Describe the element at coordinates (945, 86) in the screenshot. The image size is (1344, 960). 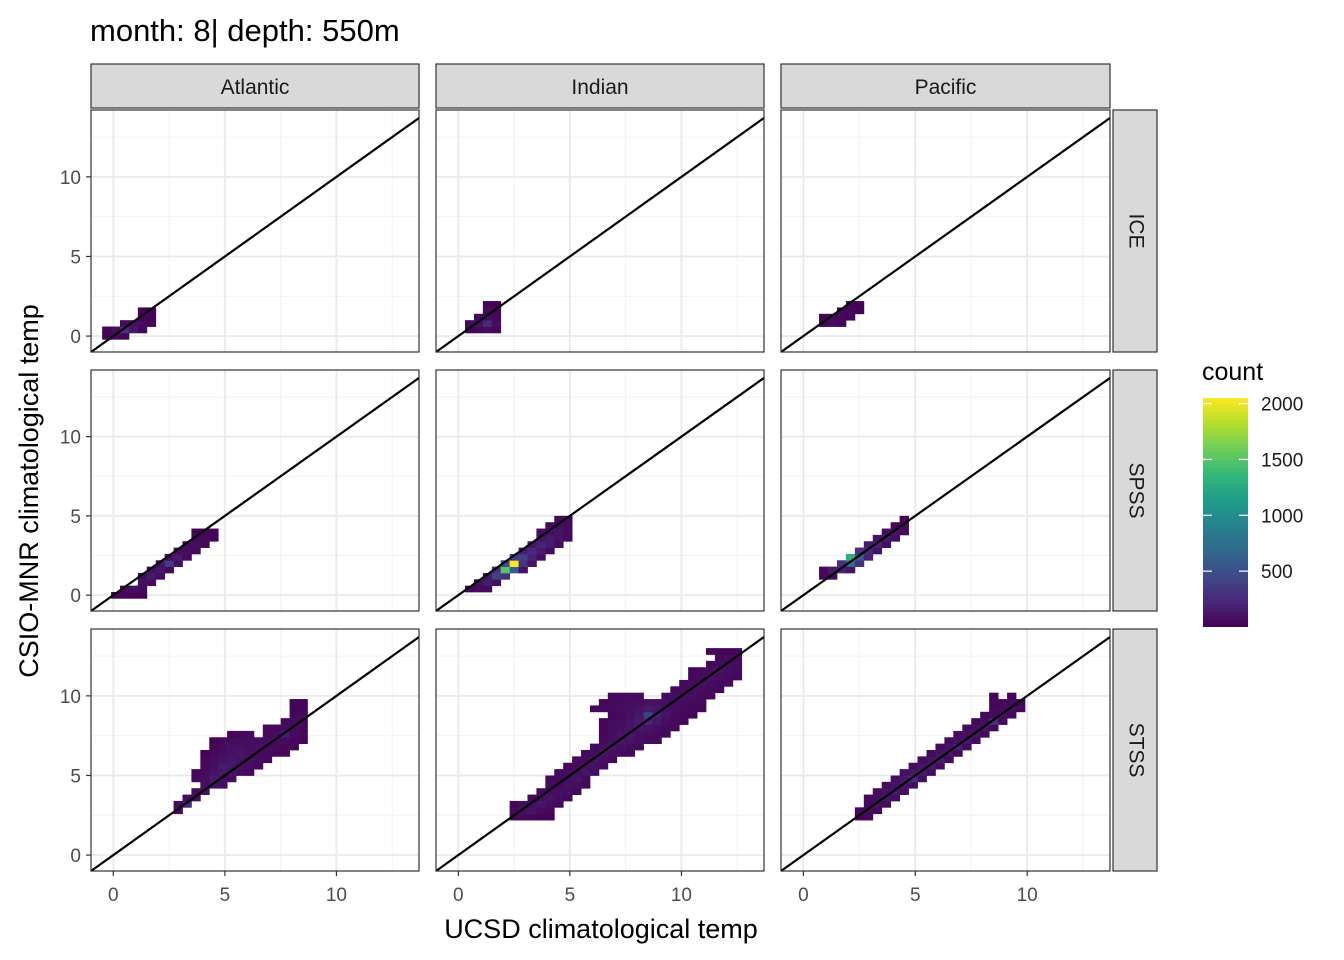
I see `facet-strip-pacific` at that location.